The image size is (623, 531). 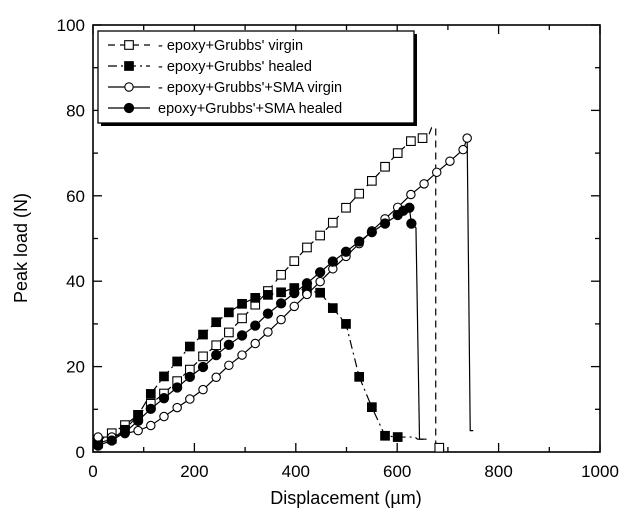 What do you see at coordinates (92, 471) in the screenshot?
I see `x-tick-label: 0` at bounding box center [92, 471].